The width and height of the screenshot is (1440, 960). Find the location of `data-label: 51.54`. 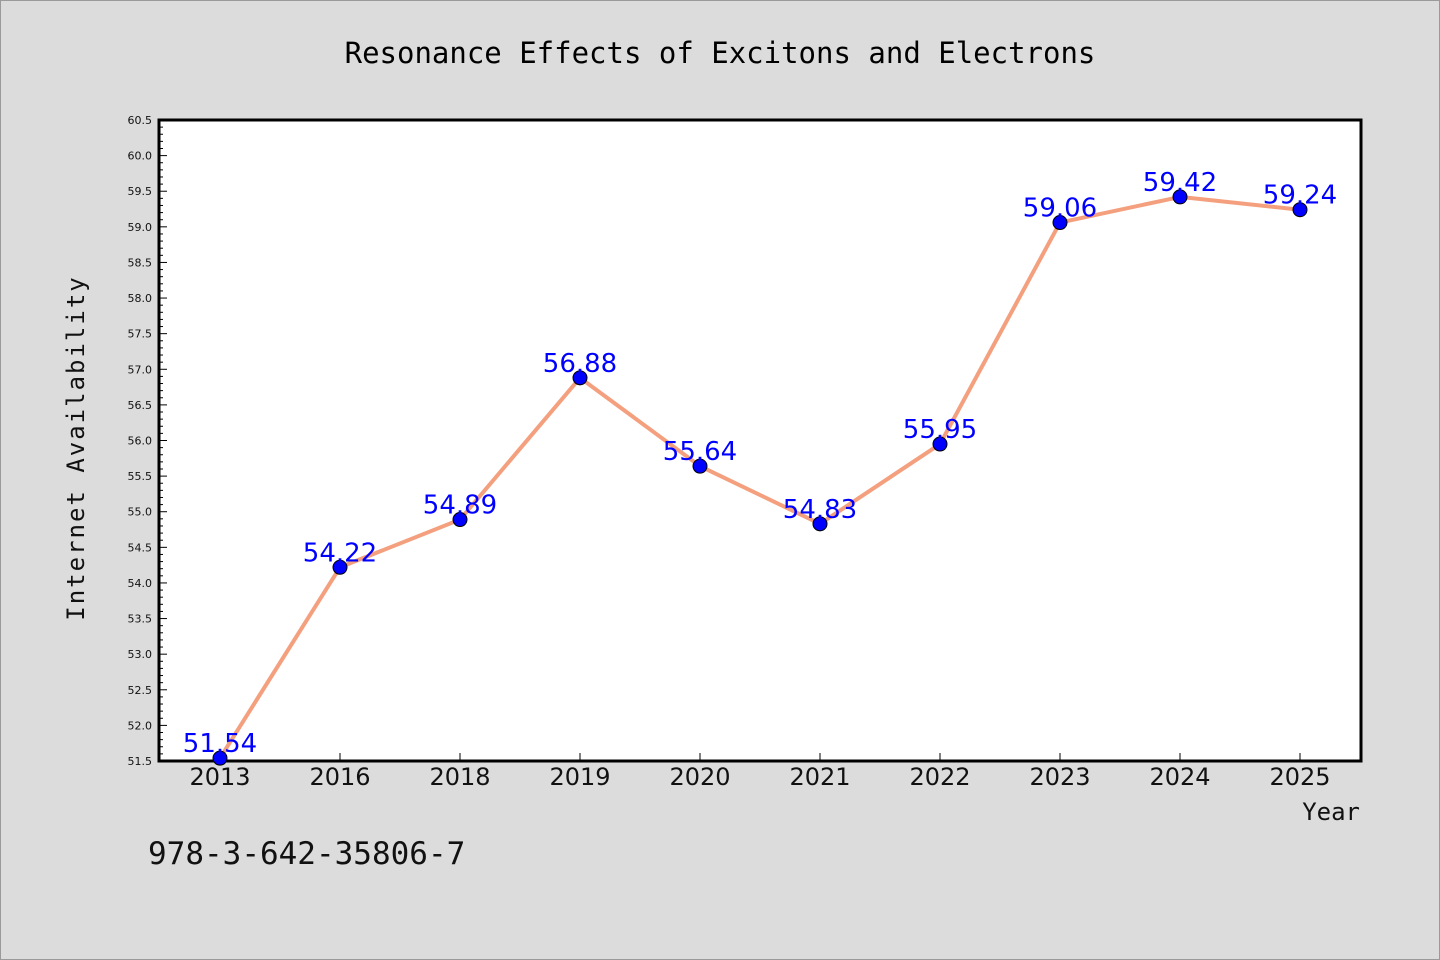

data-label: 51.54 is located at coordinates (220, 744).